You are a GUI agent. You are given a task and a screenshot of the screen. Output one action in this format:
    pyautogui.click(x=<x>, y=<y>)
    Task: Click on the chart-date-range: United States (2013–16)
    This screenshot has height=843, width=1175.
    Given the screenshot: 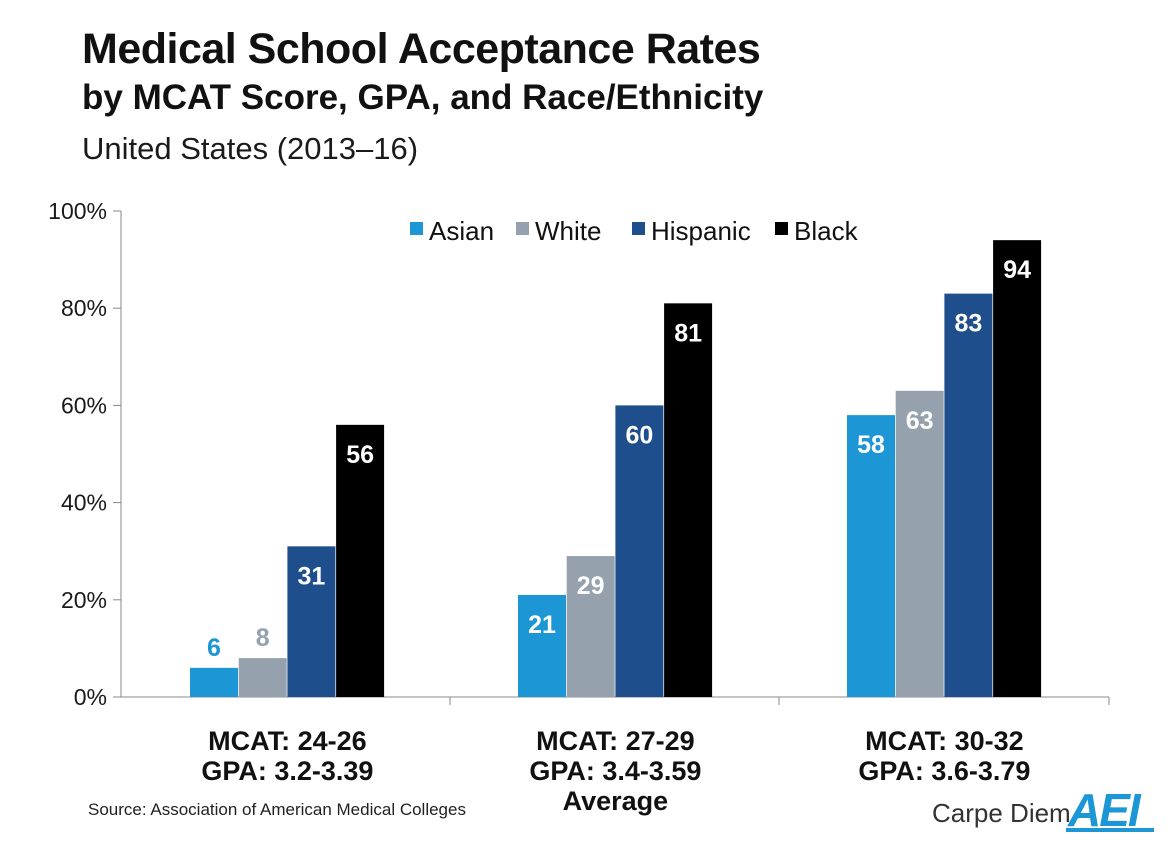 What is the action you would take?
    pyautogui.click(x=250, y=148)
    